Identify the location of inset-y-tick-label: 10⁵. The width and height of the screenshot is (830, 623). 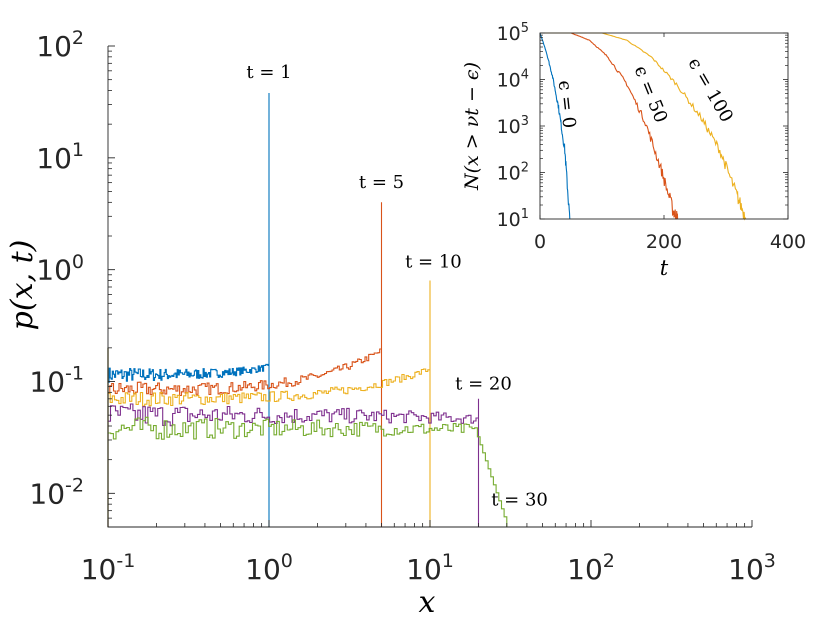
(513, 33).